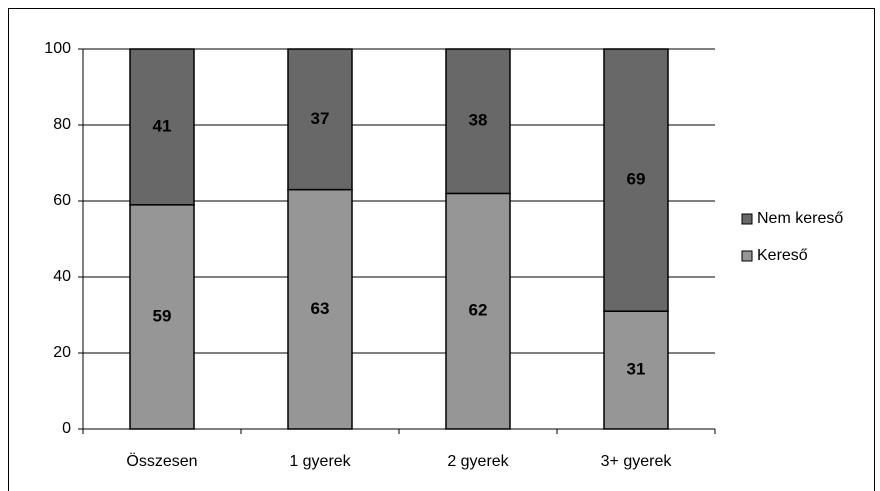  What do you see at coordinates (57, 48) in the screenshot?
I see `y-tick-label: 100` at bounding box center [57, 48].